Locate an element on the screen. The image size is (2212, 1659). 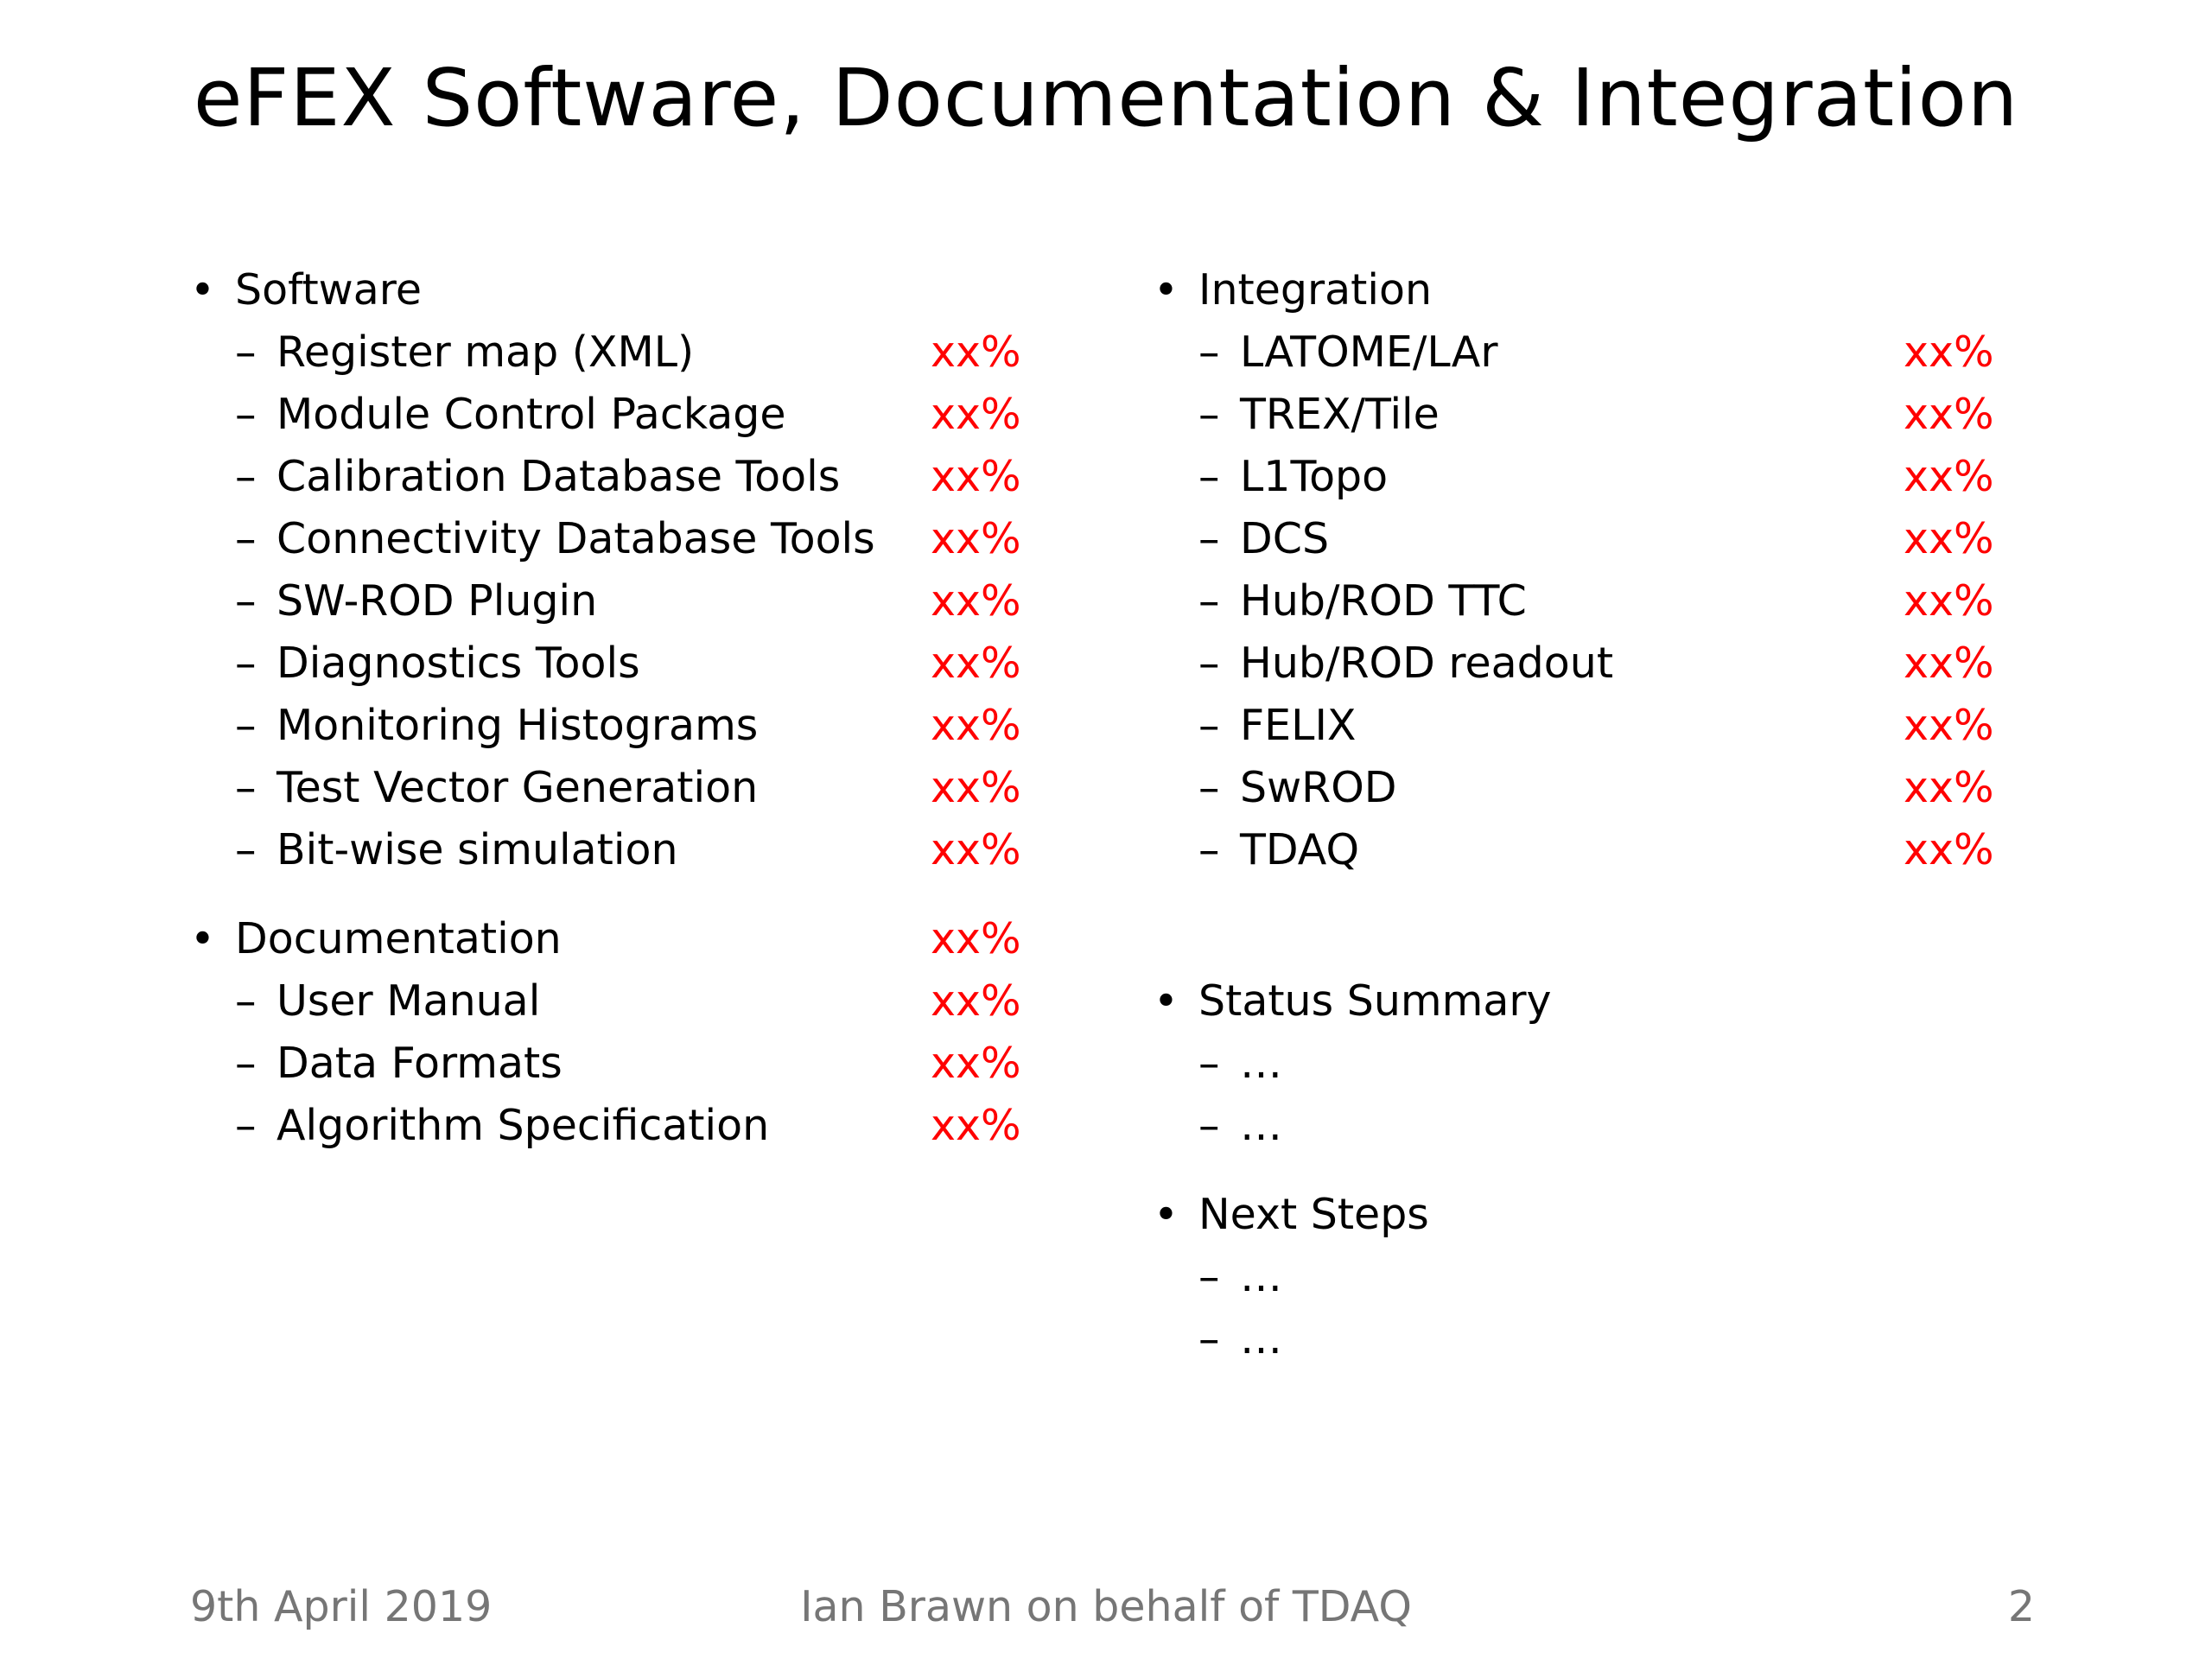
list-item: – Hub/ROD TTC xx% is located at coordinates (1599, 601).